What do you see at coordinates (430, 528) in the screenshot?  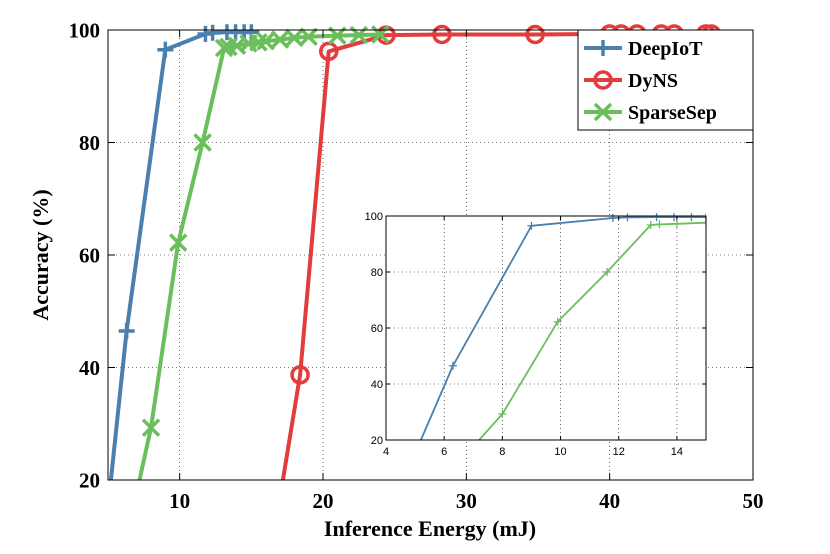 I see `x-axis-label: Inference Energy (mJ)` at bounding box center [430, 528].